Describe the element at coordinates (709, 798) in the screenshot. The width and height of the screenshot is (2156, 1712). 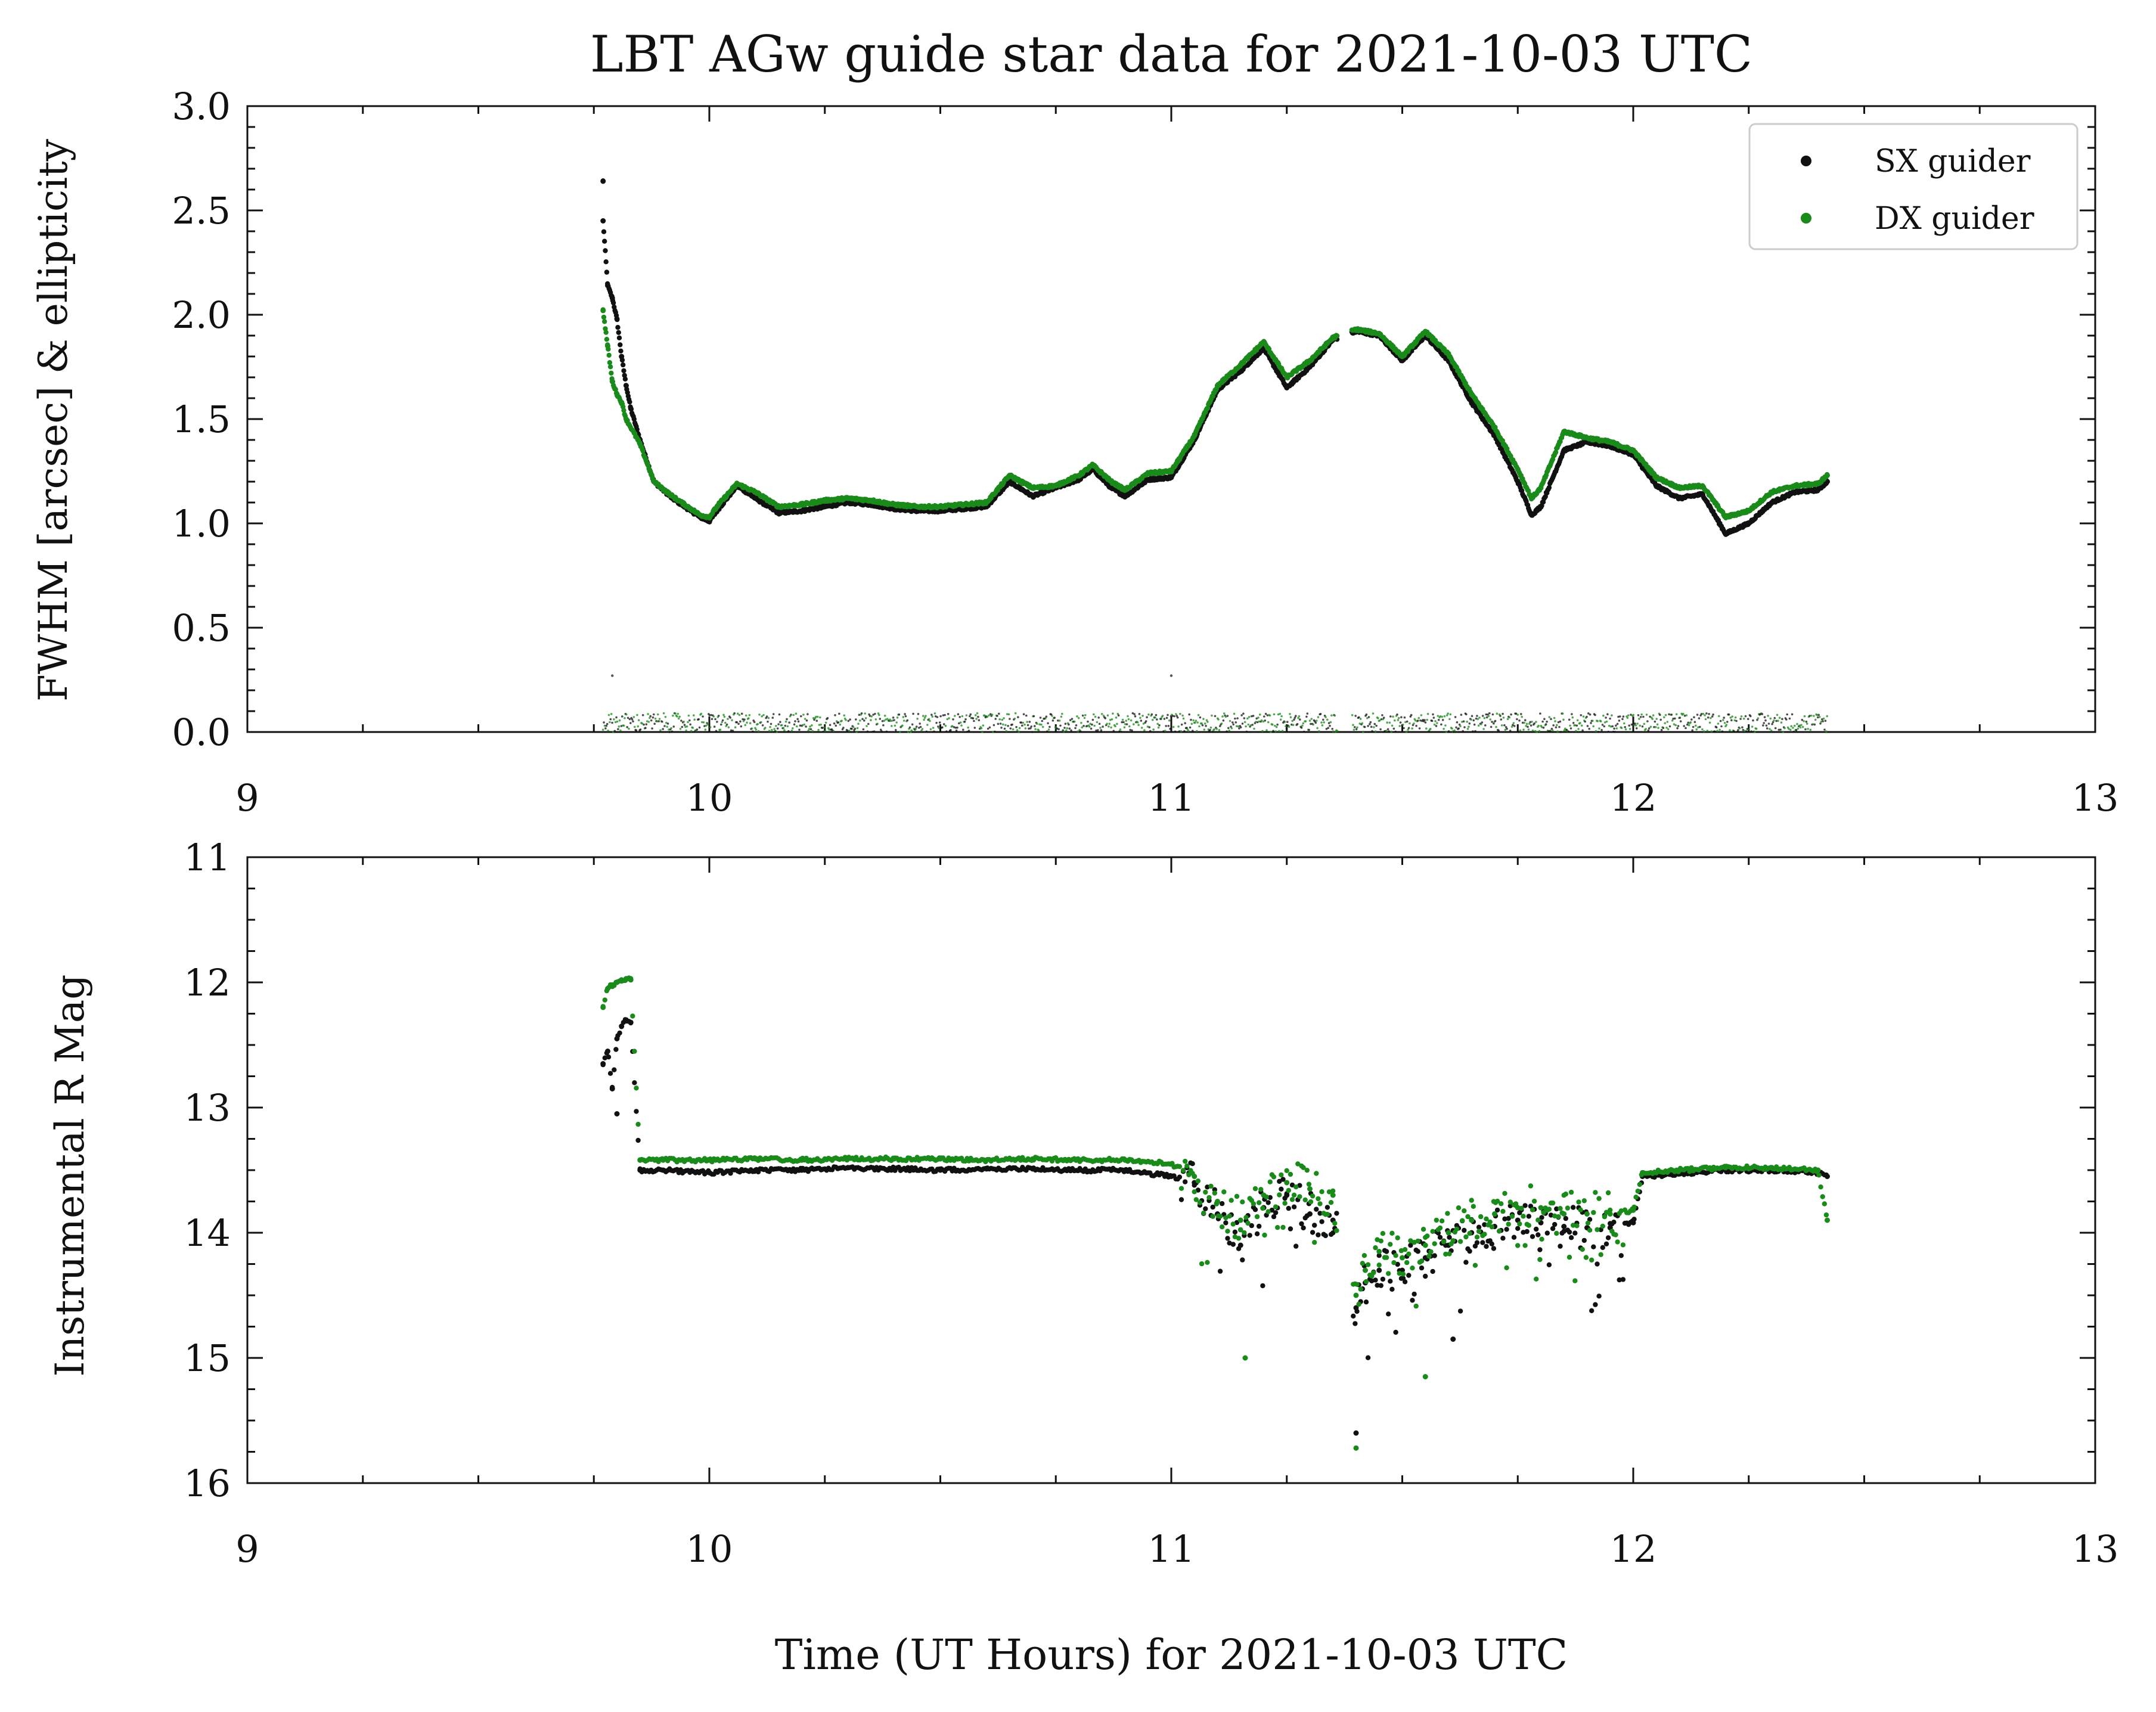
I see `x-tick-label: 10` at that location.